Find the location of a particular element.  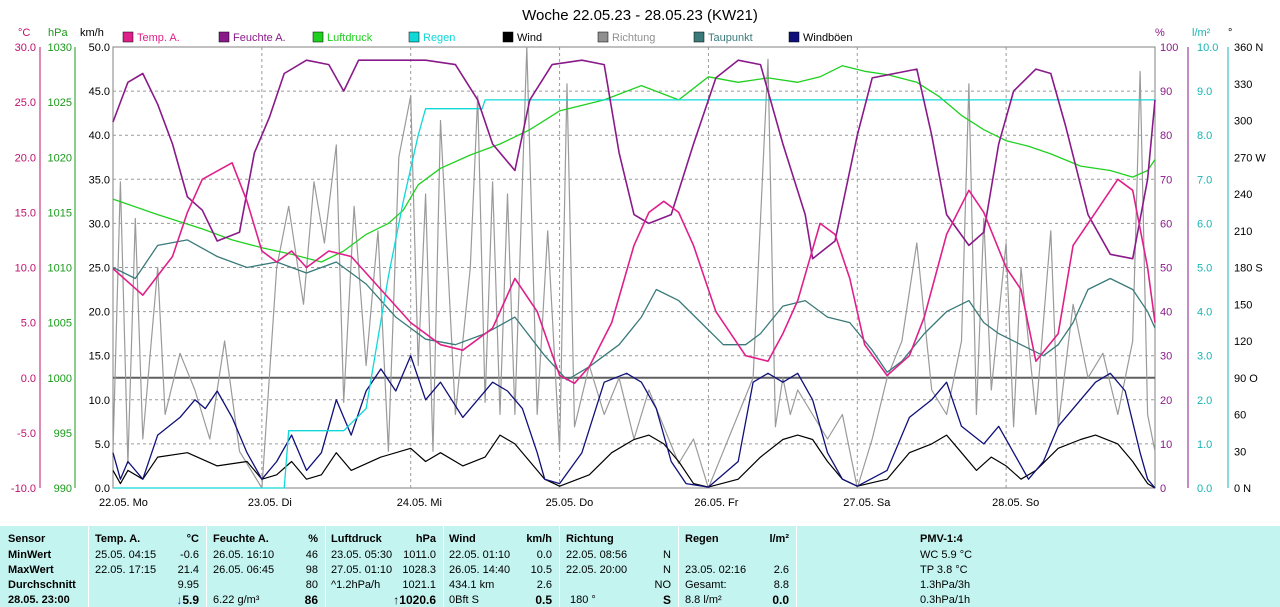

pressure-max-value: 1028.3 is located at coordinates (419, 570).